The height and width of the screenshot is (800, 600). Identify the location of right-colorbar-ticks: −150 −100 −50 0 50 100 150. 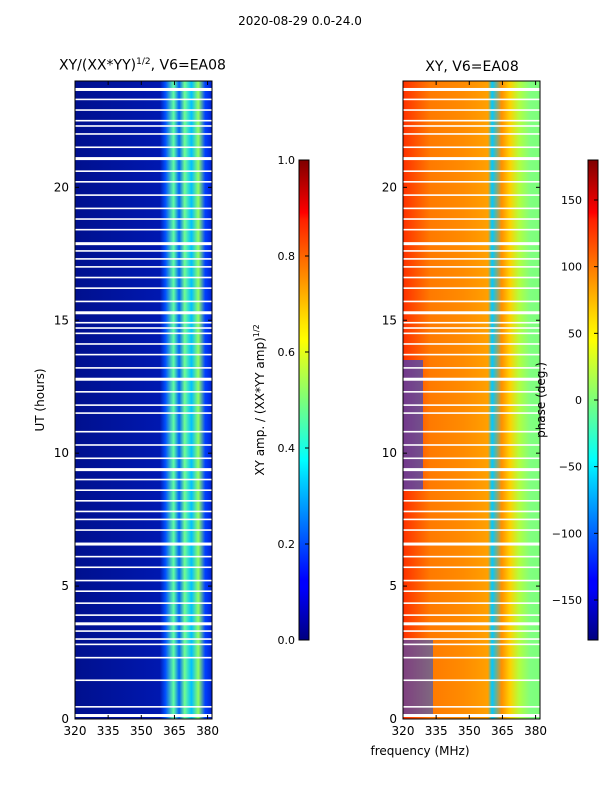
(575, 400).